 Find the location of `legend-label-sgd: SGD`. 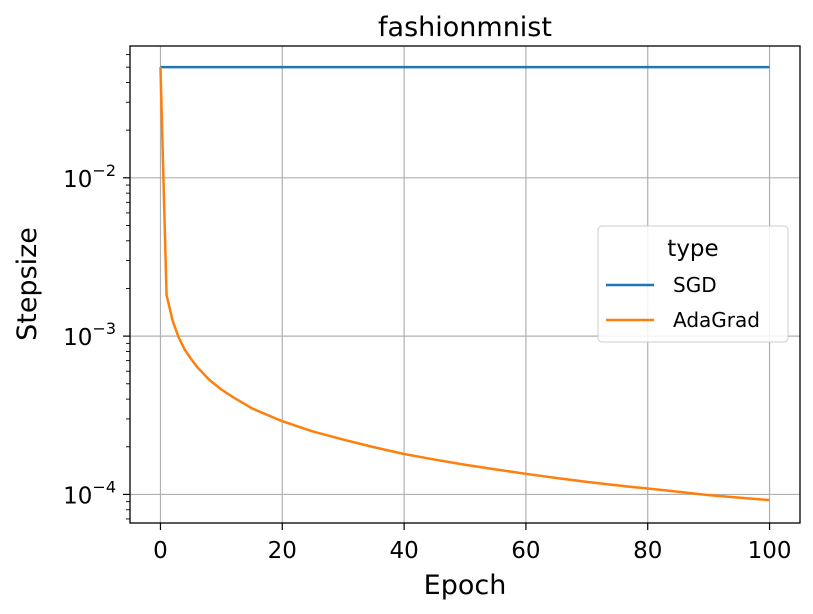

legend-label-sgd: SGD is located at coordinates (695, 285).